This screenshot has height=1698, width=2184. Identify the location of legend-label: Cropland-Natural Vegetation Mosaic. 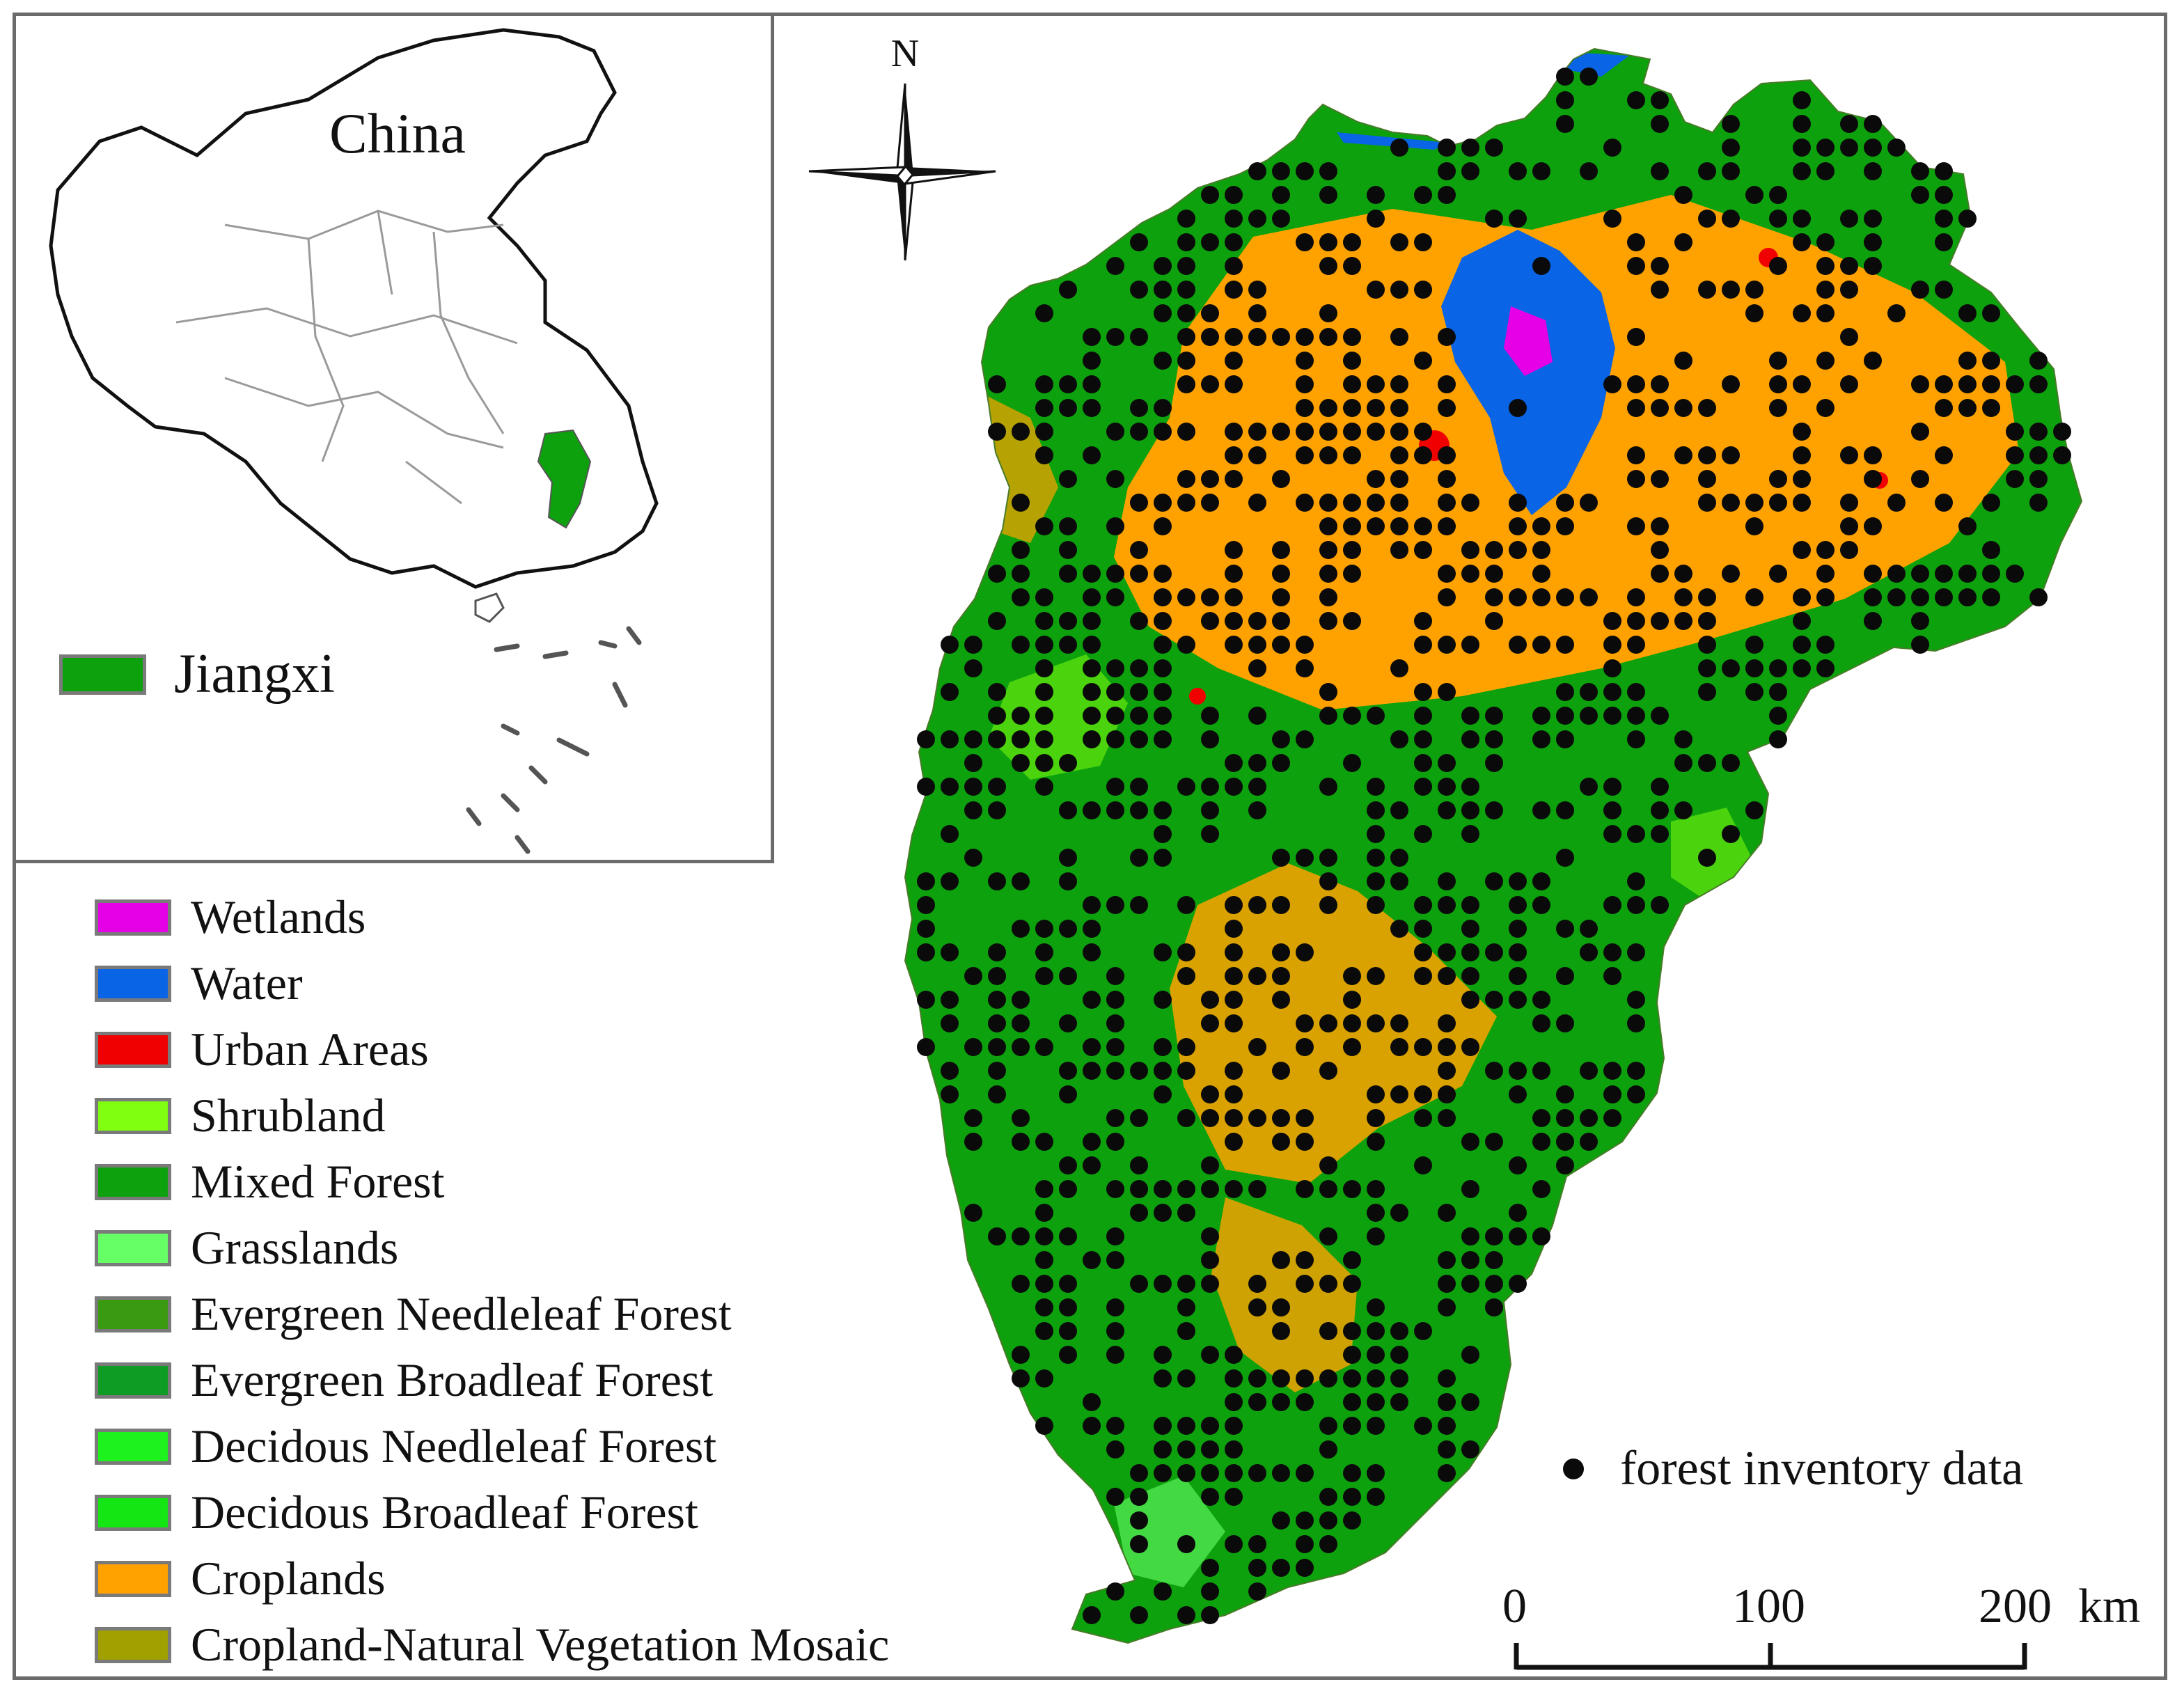
(540, 1644).